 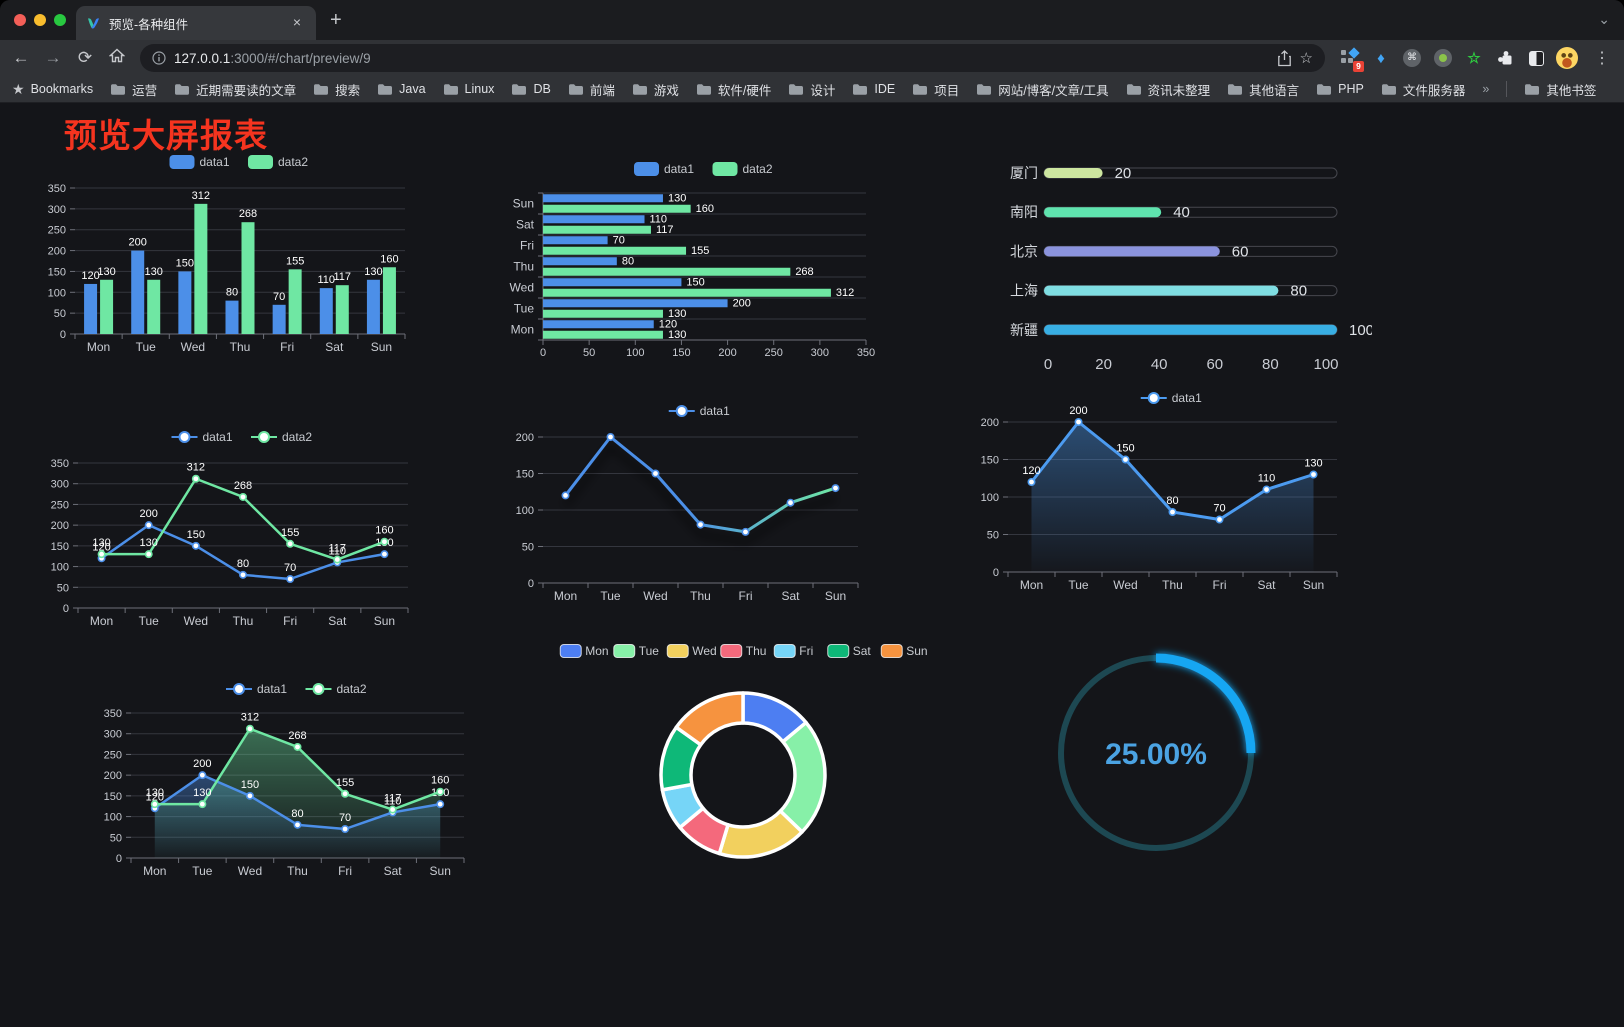 I want to click on extension-star-icon: ☆, so click(x=1474, y=58).